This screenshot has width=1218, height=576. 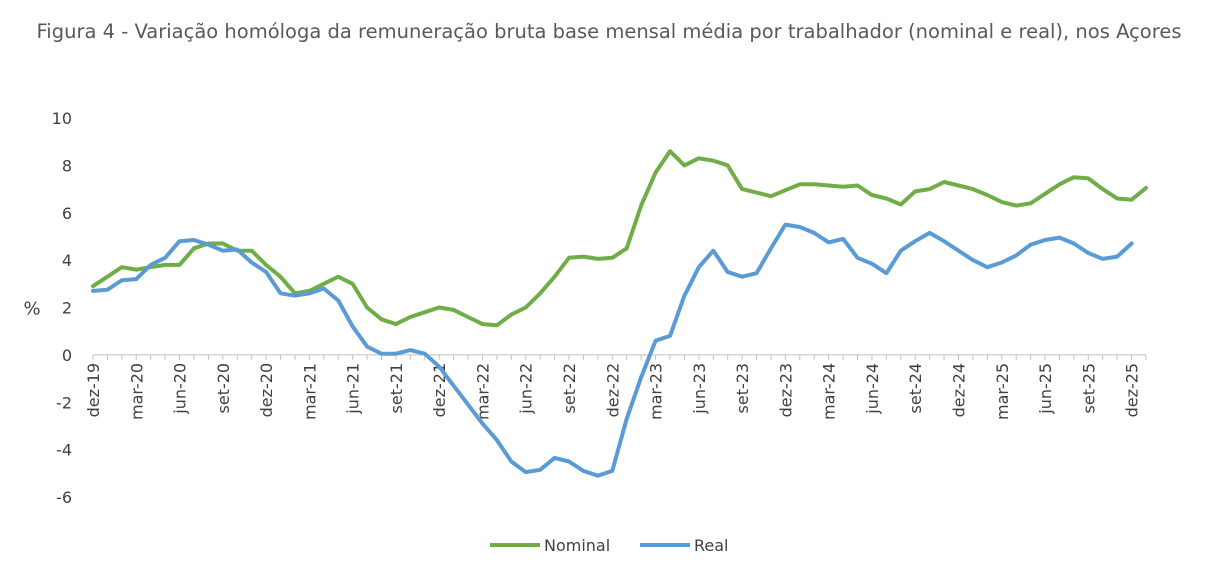 I want to click on y-axis-label: %, so click(x=31, y=309).